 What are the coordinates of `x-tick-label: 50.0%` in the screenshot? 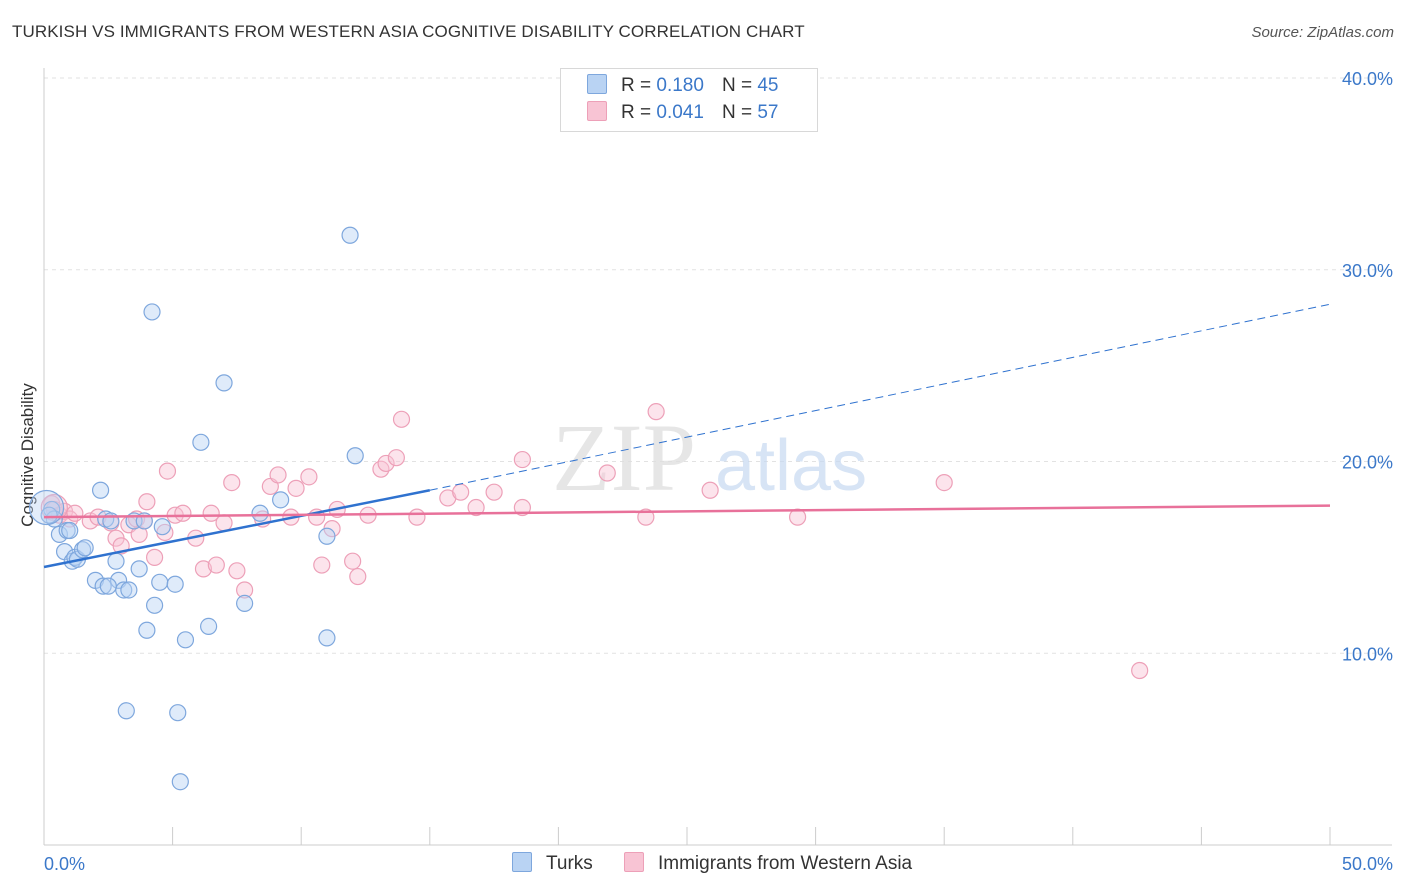 It's located at (1367, 864).